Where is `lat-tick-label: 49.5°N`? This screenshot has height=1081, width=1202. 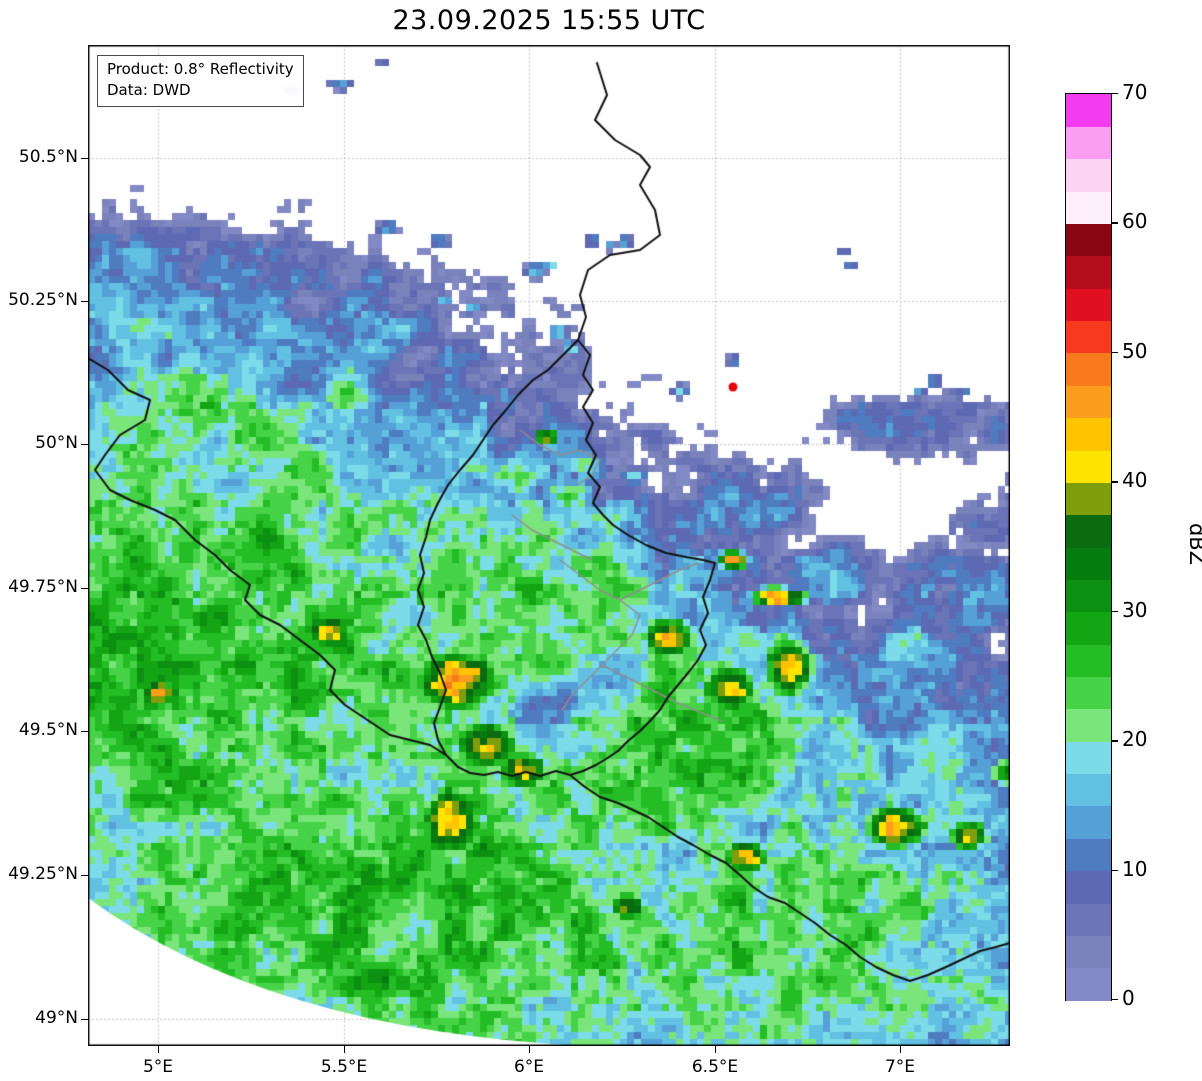
lat-tick-label: 49.5°N is located at coordinates (48, 730).